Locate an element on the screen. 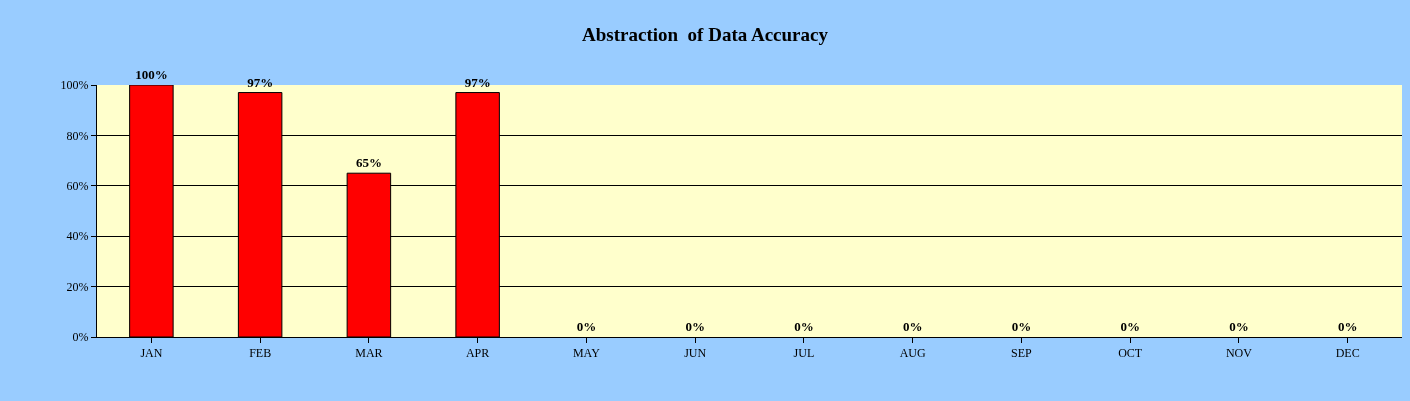 This screenshot has height=401, width=1410. data-label: 65% is located at coordinates (368, 163).